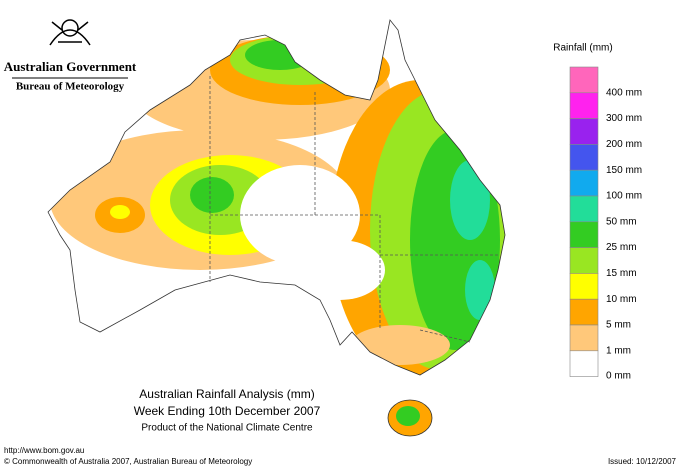 The image size is (680, 467). What do you see at coordinates (44, 450) in the screenshot?
I see `footer-url: http://www.bom.gov.au` at bounding box center [44, 450].